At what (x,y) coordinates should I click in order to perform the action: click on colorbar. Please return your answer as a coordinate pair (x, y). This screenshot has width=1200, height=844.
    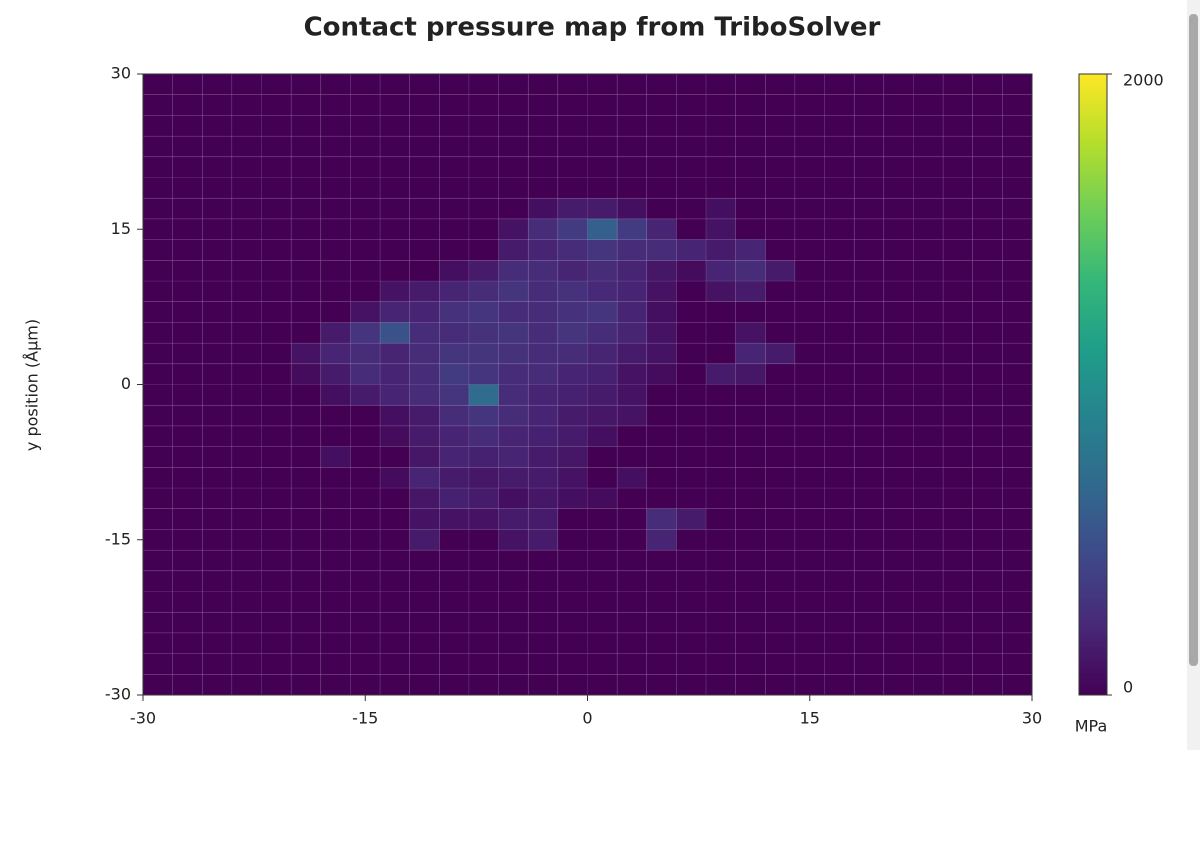
    Looking at the image, I should click on (1093, 384).